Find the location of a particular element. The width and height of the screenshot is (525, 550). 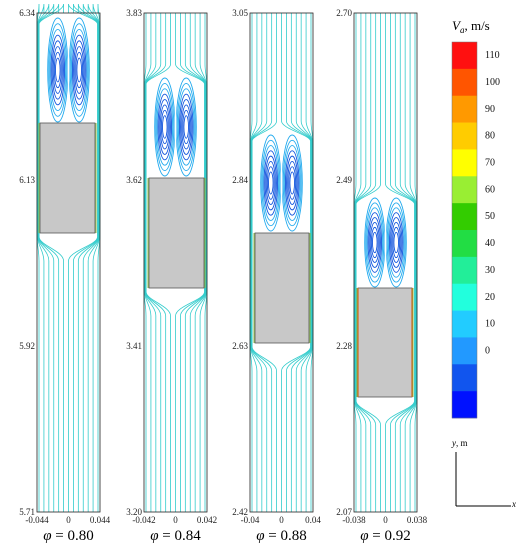

legend-label: 50 is located at coordinates (490, 216).